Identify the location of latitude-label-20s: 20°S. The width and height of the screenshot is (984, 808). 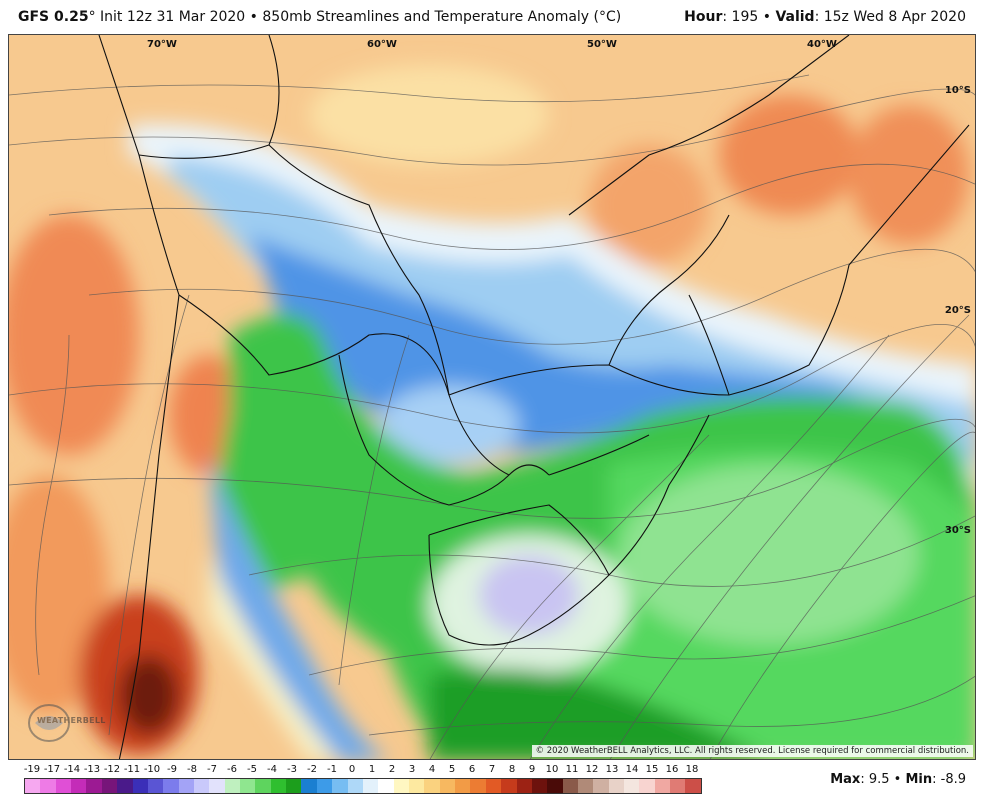
(957, 310).